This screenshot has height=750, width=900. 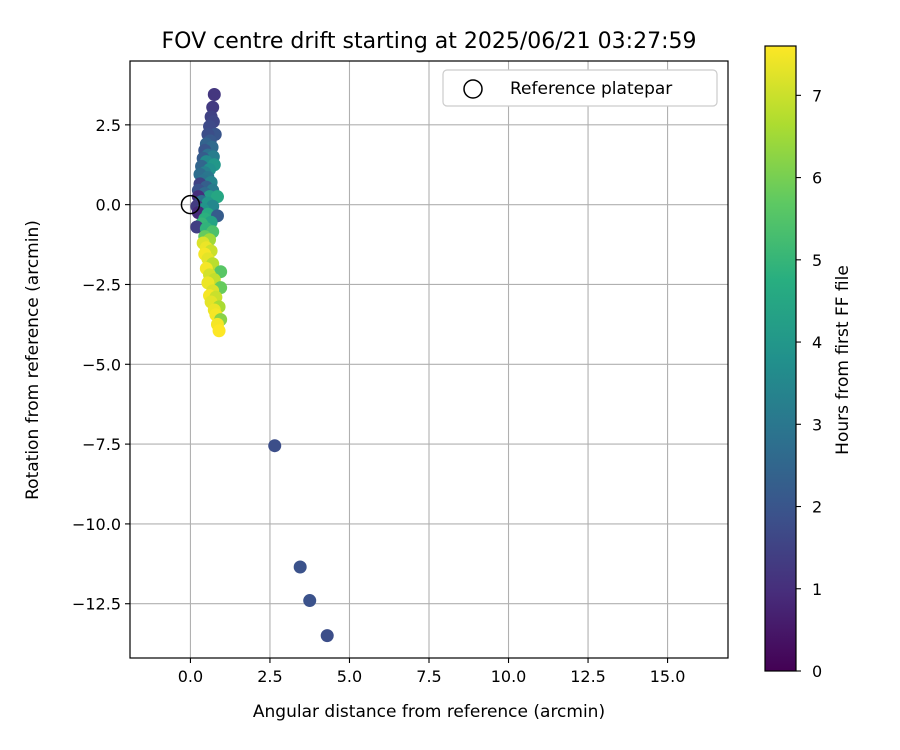 I want to click on x-tick-label: 10.0, so click(x=509, y=676).